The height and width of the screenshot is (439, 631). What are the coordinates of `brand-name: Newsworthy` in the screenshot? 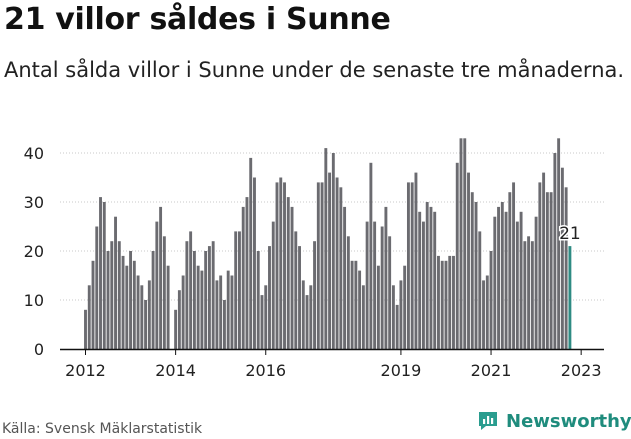 It's located at (568, 421).